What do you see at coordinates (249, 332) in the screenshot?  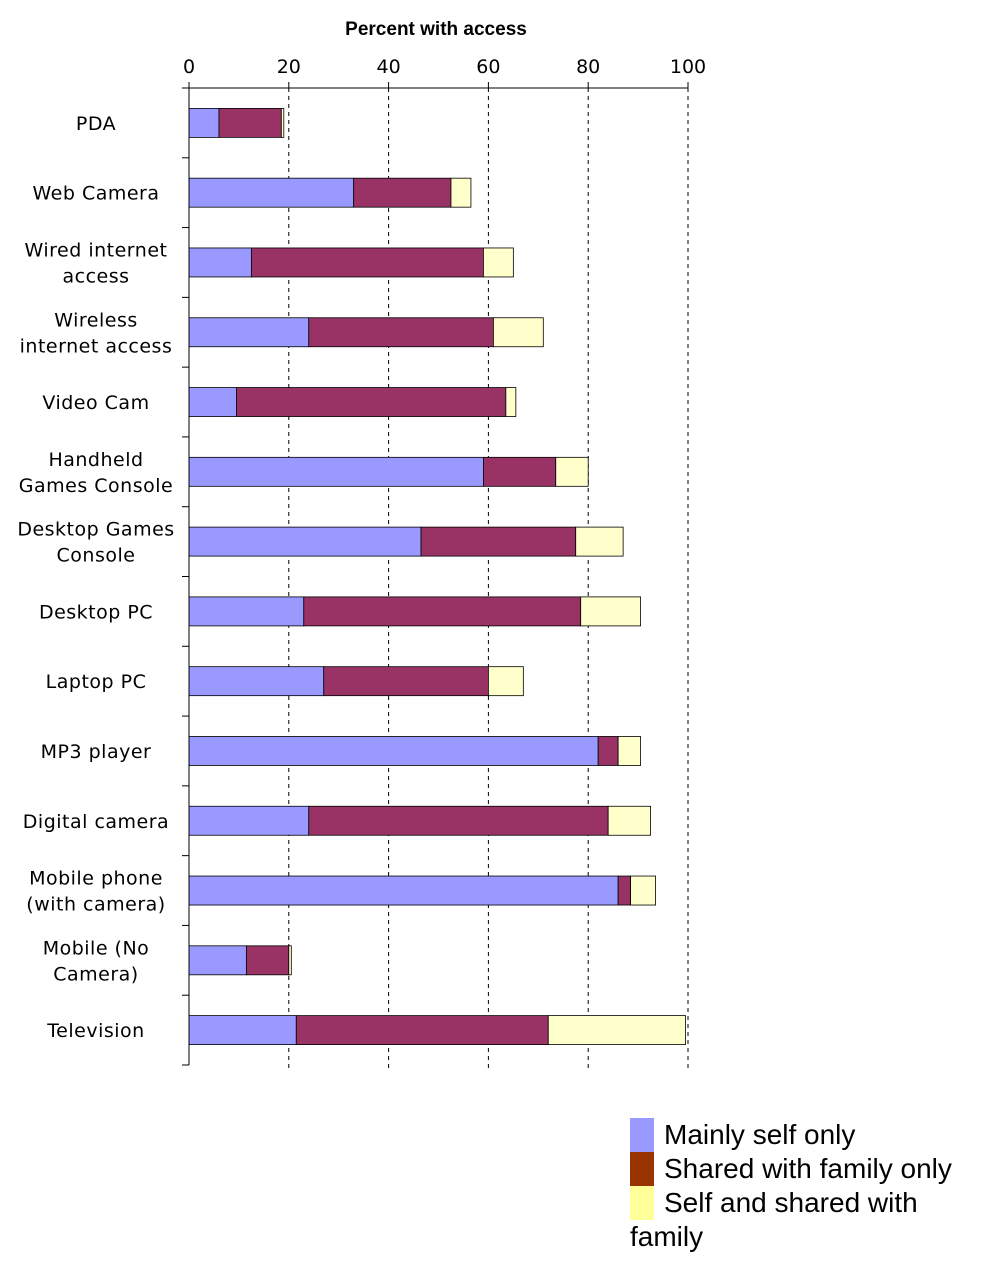 I see `bar-wireless-internet-access-mainly-self-only` at bounding box center [249, 332].